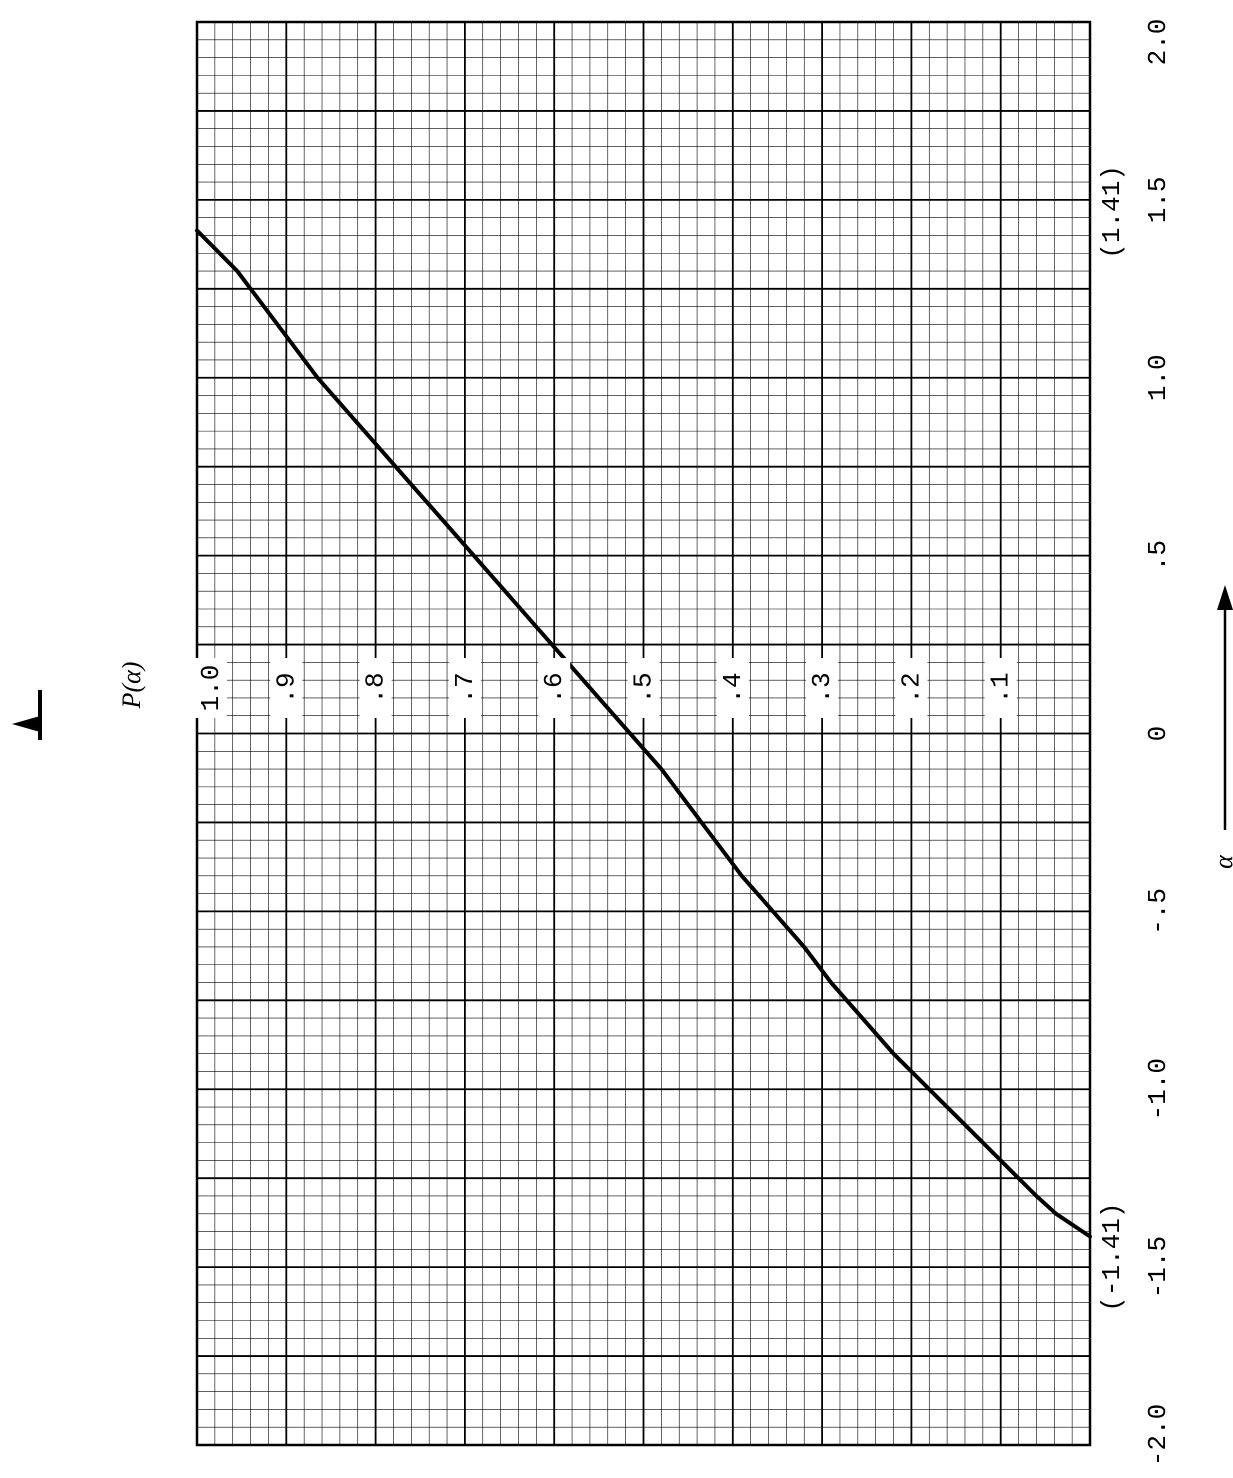 This screenshot has height=1478, width=1233. What do you see at coordinates (1112, 1256) in the screenshot?
I see `annotation-label: (-1.41)` at bounding box center [1112, 1256].